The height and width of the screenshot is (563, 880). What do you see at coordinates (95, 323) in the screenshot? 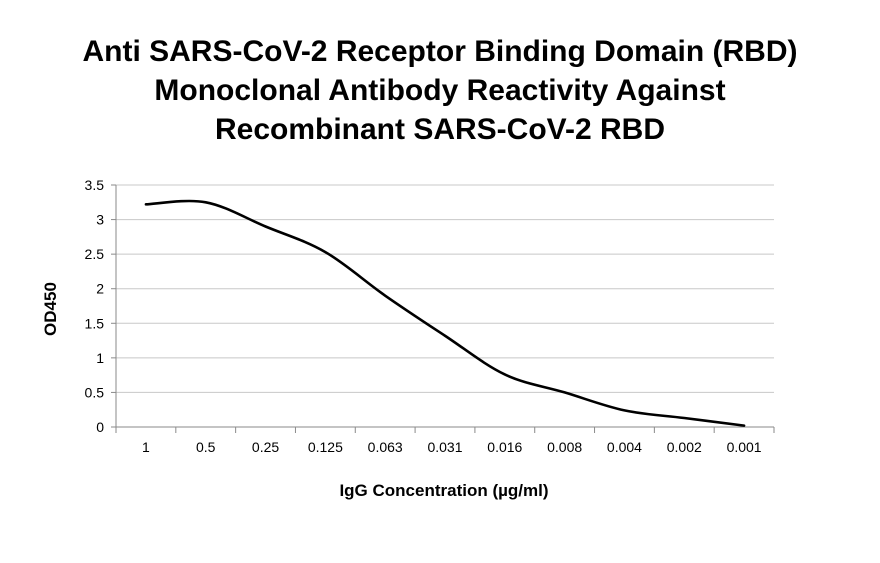
I see `y-tick-label: 1.5` at bounding box center [95, 323].